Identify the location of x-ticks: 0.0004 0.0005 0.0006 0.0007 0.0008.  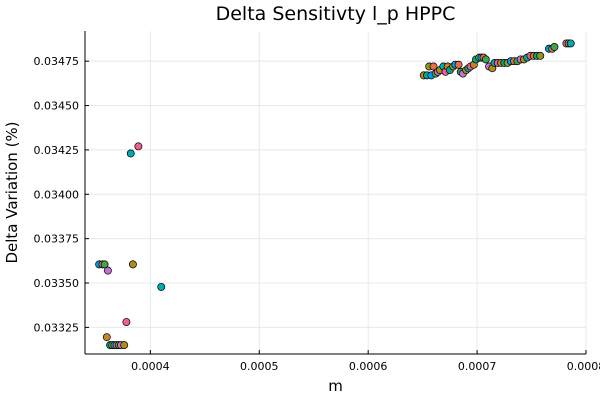
(365, 361).